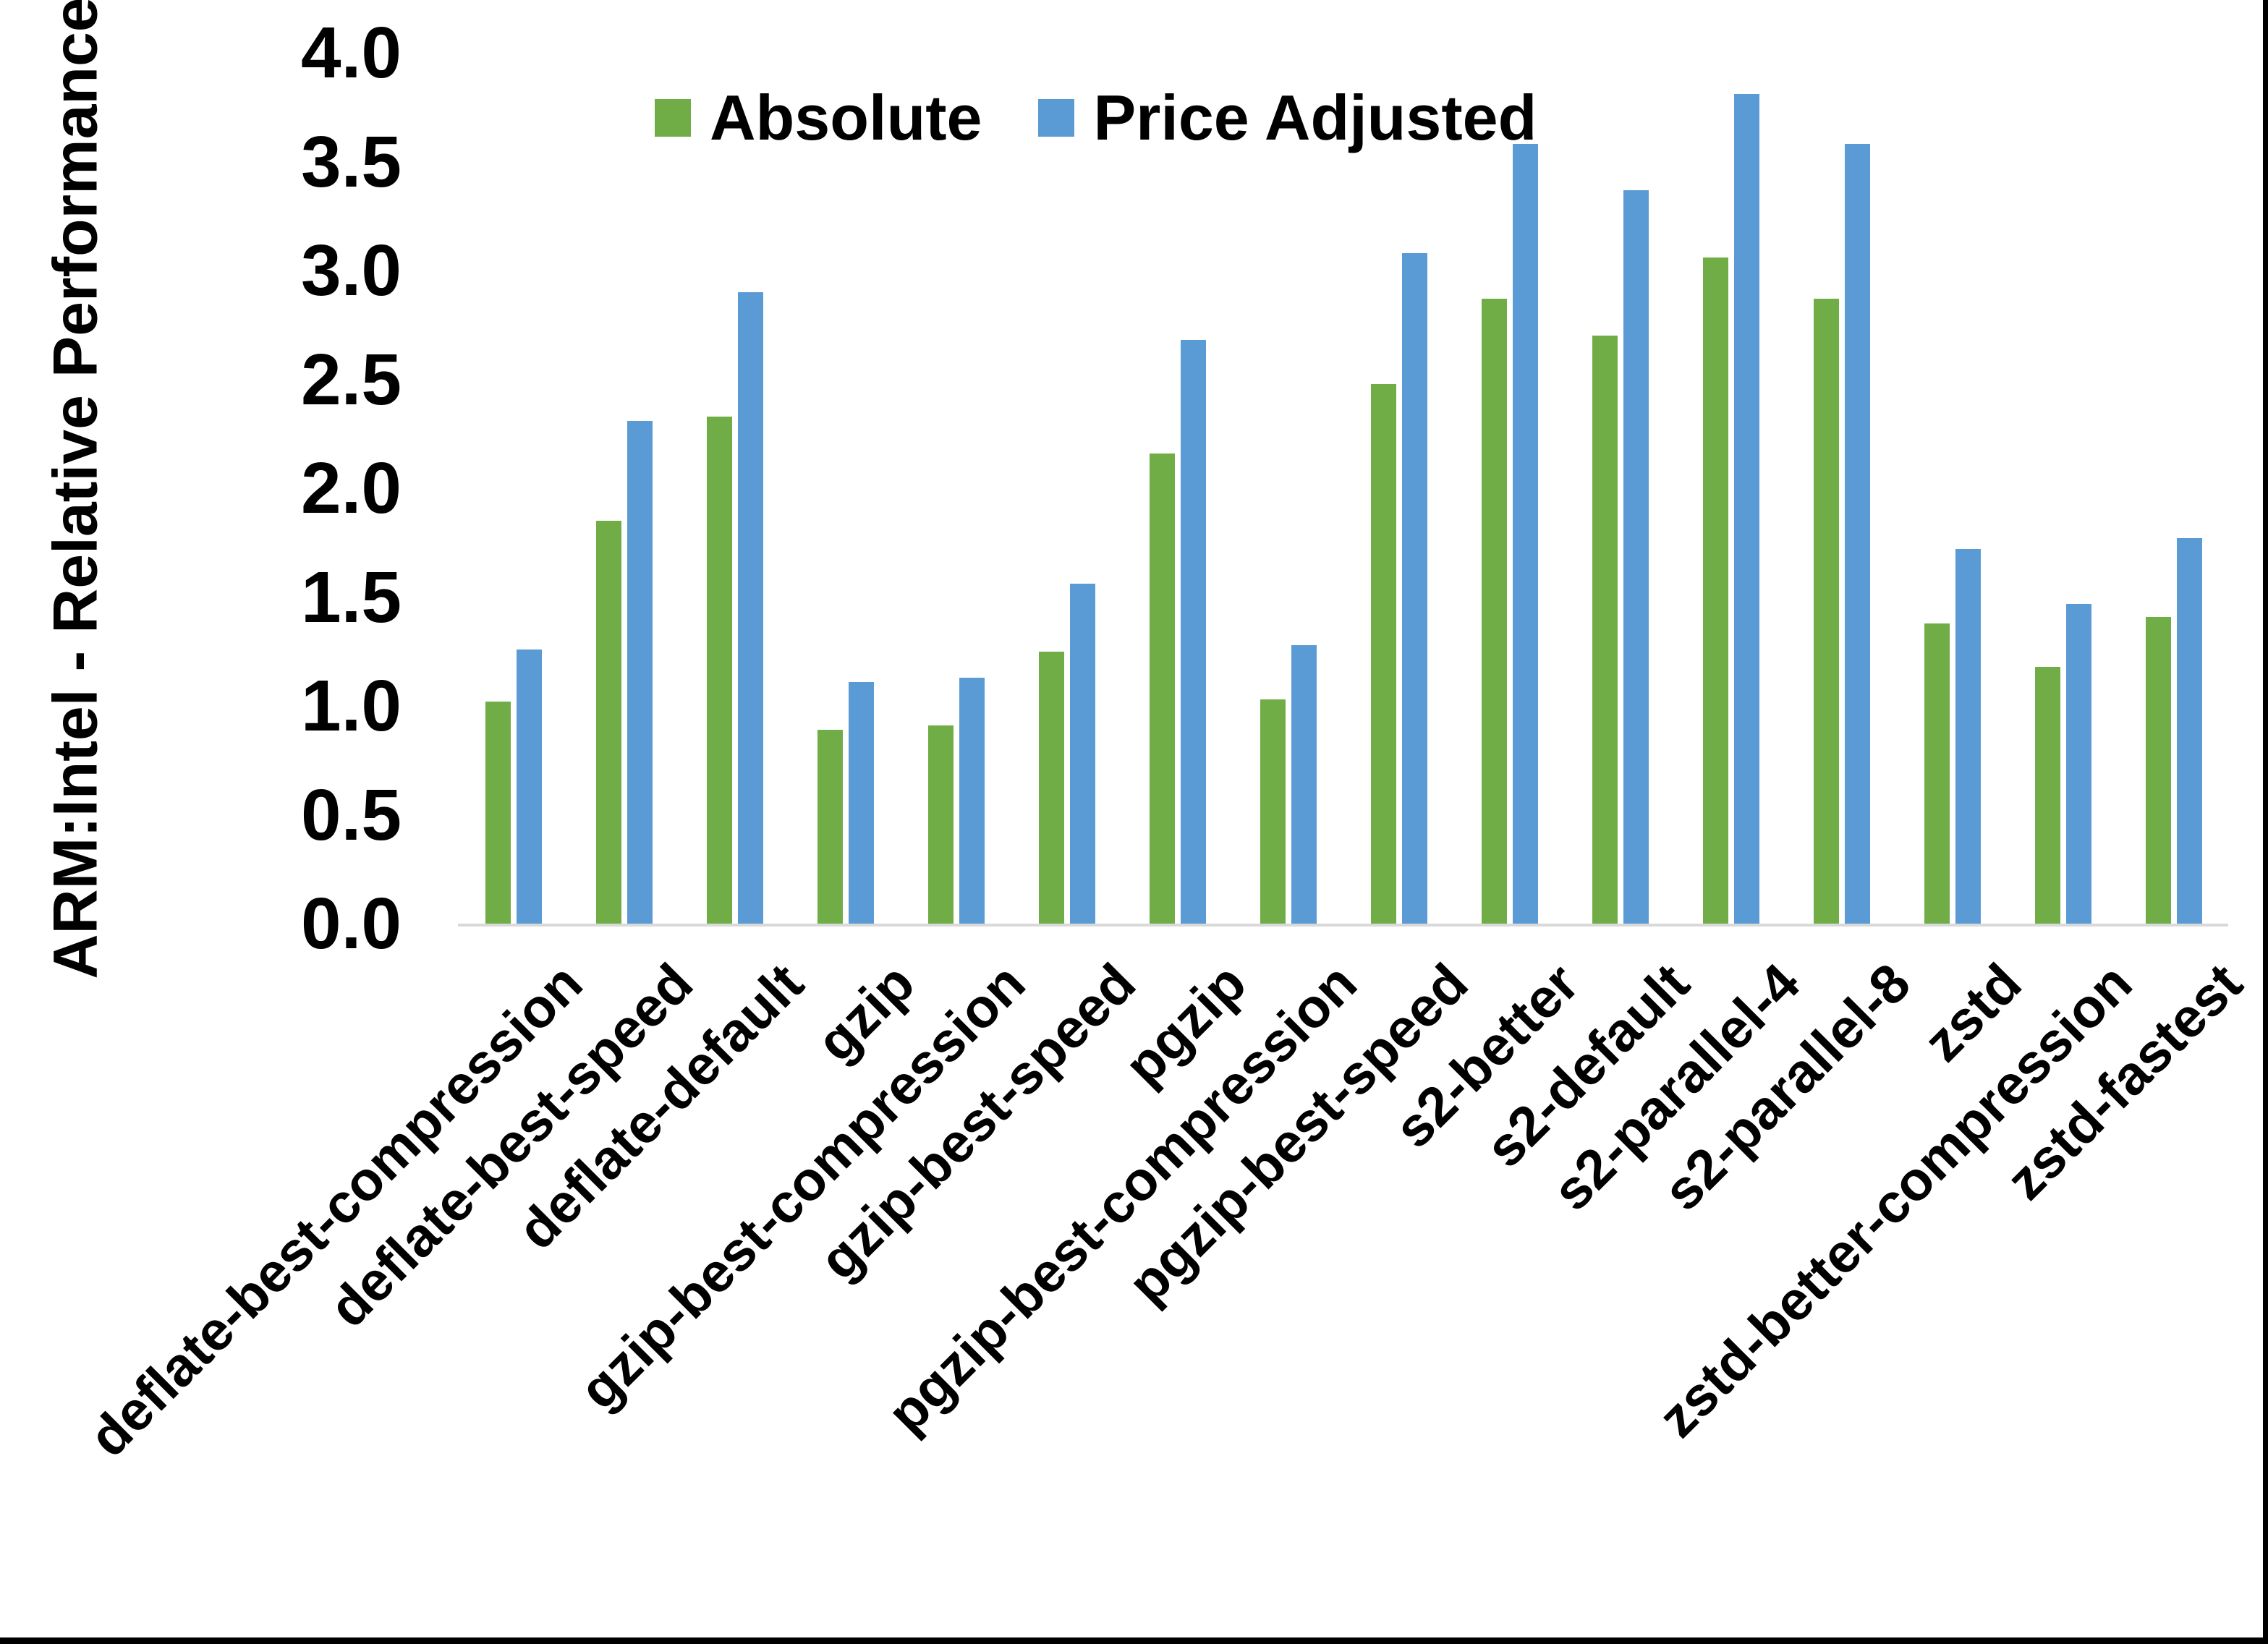  I want to click on bar-price-adjusted-pgzip, so click(1193, 632).